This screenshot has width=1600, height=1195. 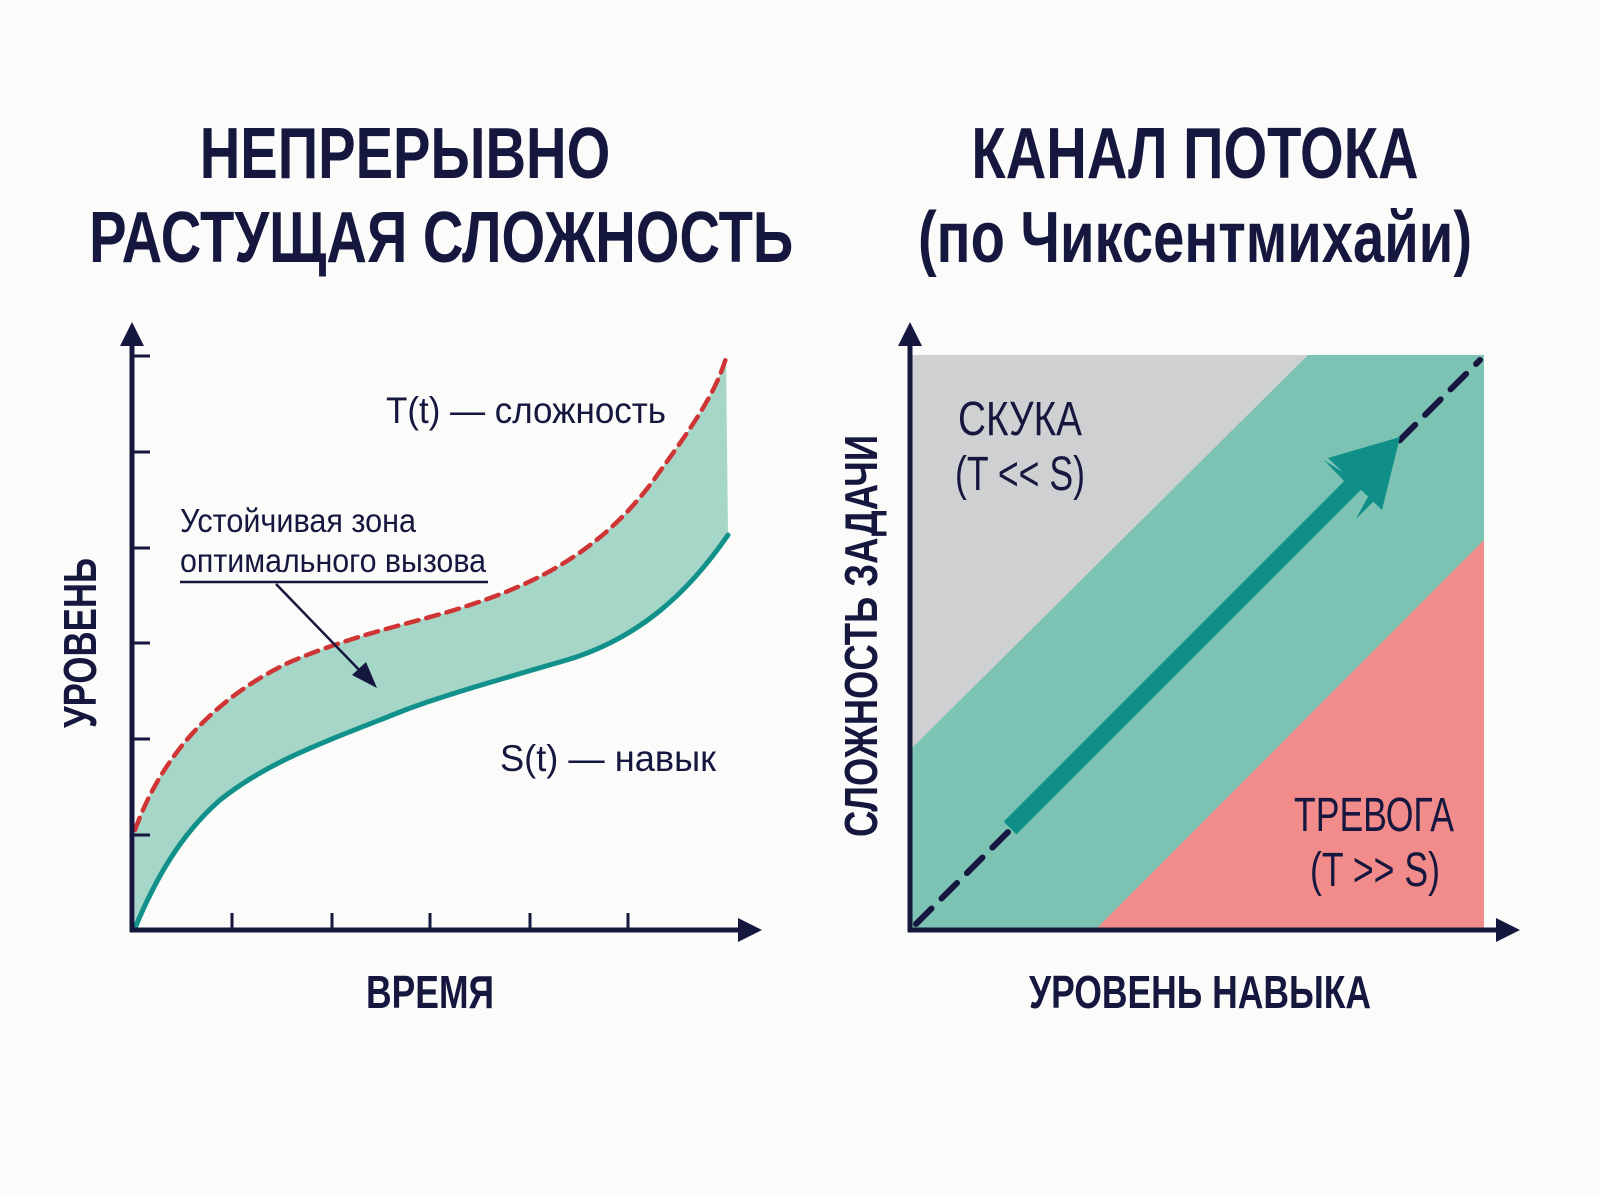 I want to click on annotation-pointer-arrow-icon, so click(x=364, y=675).